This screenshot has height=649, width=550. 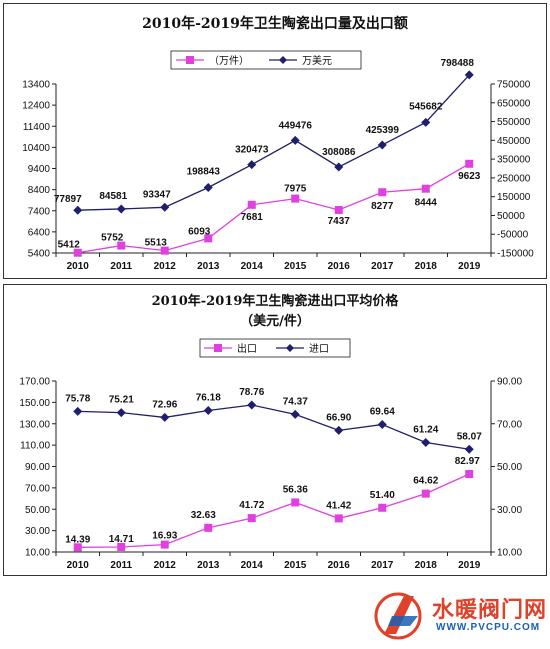 I want to click on data-label: 449476, so click(x=296, y=125).